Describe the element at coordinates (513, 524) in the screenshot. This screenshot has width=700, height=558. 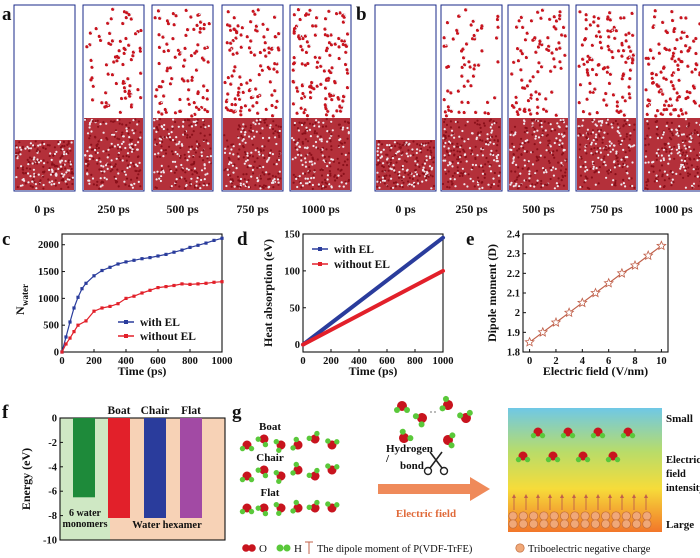
I see `negative-charge` at that location.